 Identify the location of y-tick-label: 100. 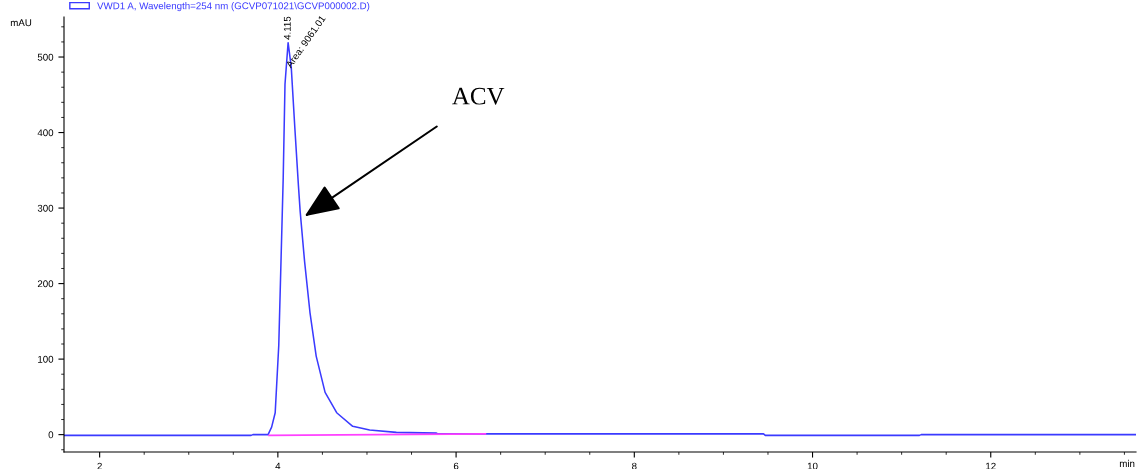
(46, 359).